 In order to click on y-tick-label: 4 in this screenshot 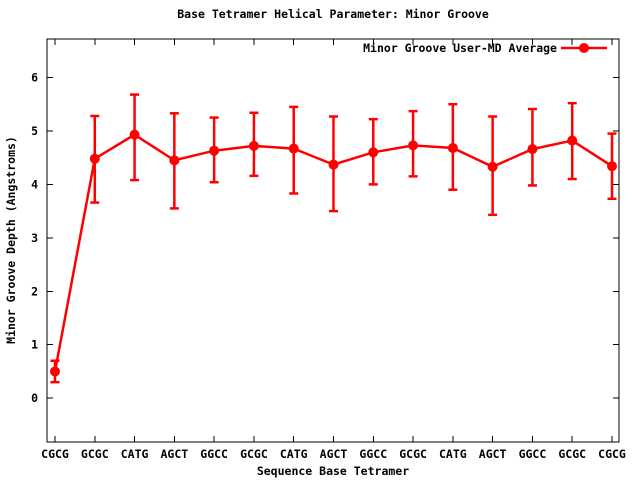, I will do `click(34, 184)`.